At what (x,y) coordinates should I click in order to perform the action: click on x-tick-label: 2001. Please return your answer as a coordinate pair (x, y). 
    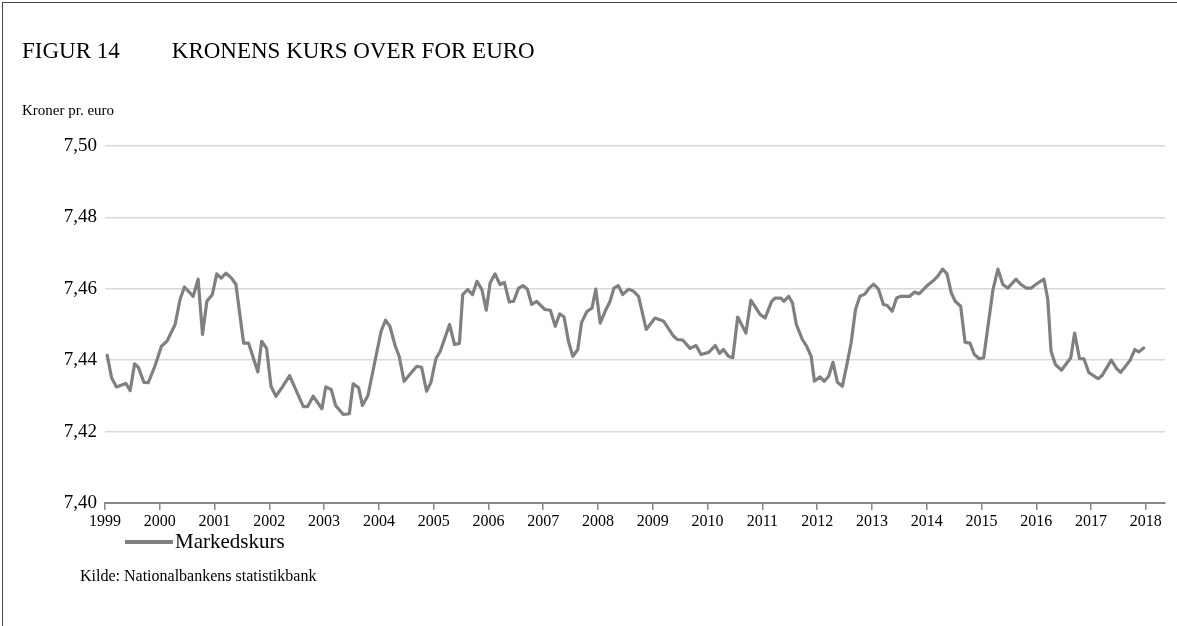
    Looking at the image, I should click on (214, 520).